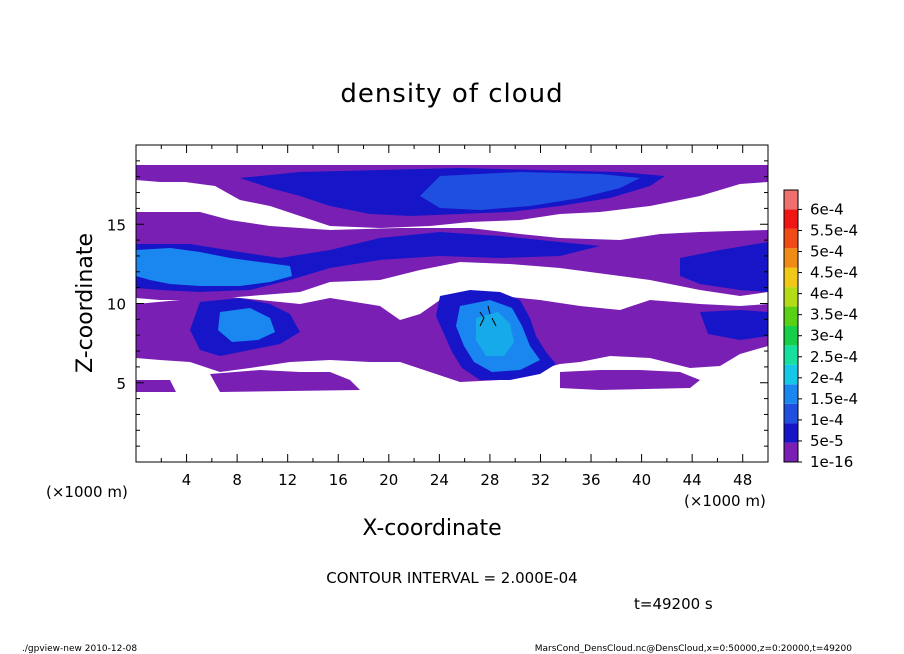 The height and width of the screenshot is (654, 904). I want to click on x-tick-label: 16, so click(338, 480).